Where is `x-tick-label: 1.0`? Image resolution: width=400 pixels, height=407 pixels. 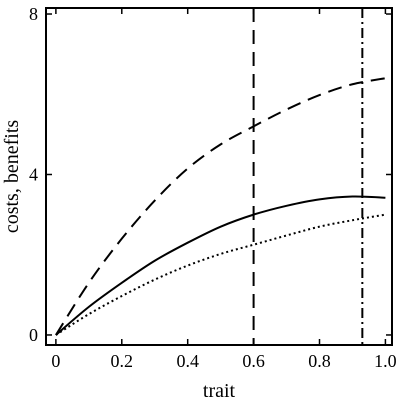 x-tick-label: 1.0 is located at coordinates (385, 361).